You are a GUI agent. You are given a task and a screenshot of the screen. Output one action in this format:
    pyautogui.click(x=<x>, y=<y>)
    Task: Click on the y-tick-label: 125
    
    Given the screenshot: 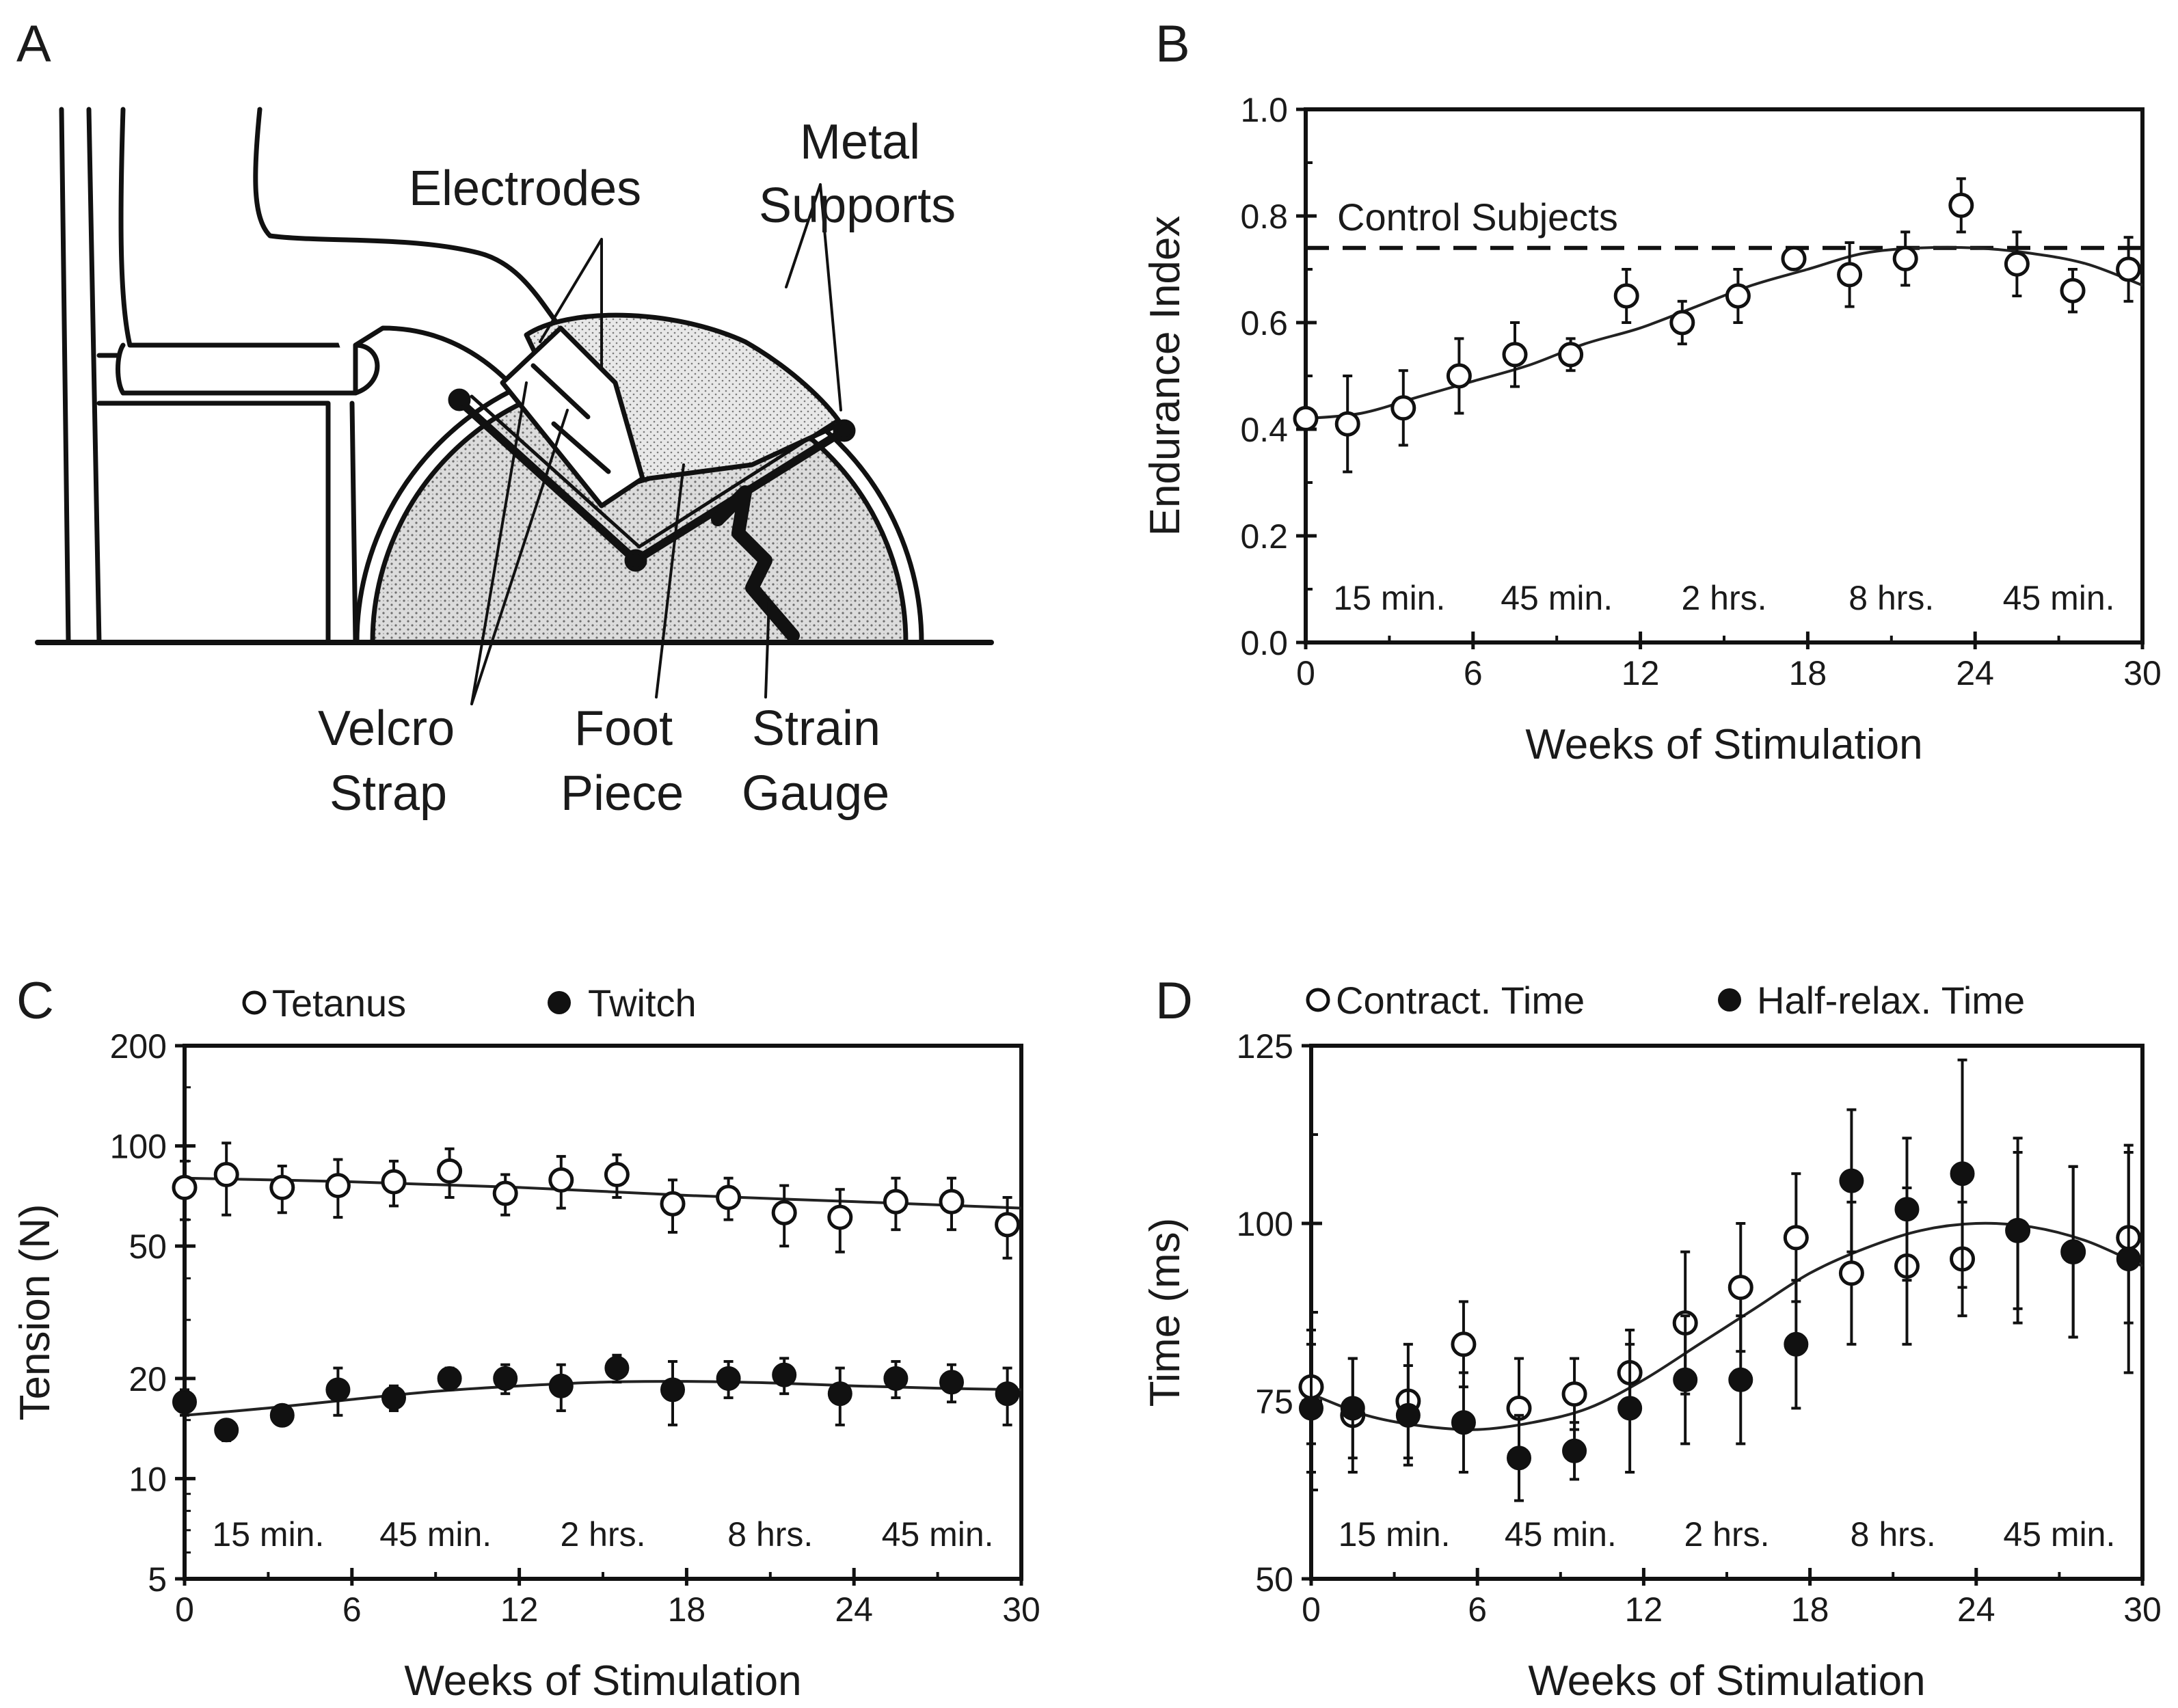 What is the action you would take?
    pyautogui.click(x=1265, y=1046)
    